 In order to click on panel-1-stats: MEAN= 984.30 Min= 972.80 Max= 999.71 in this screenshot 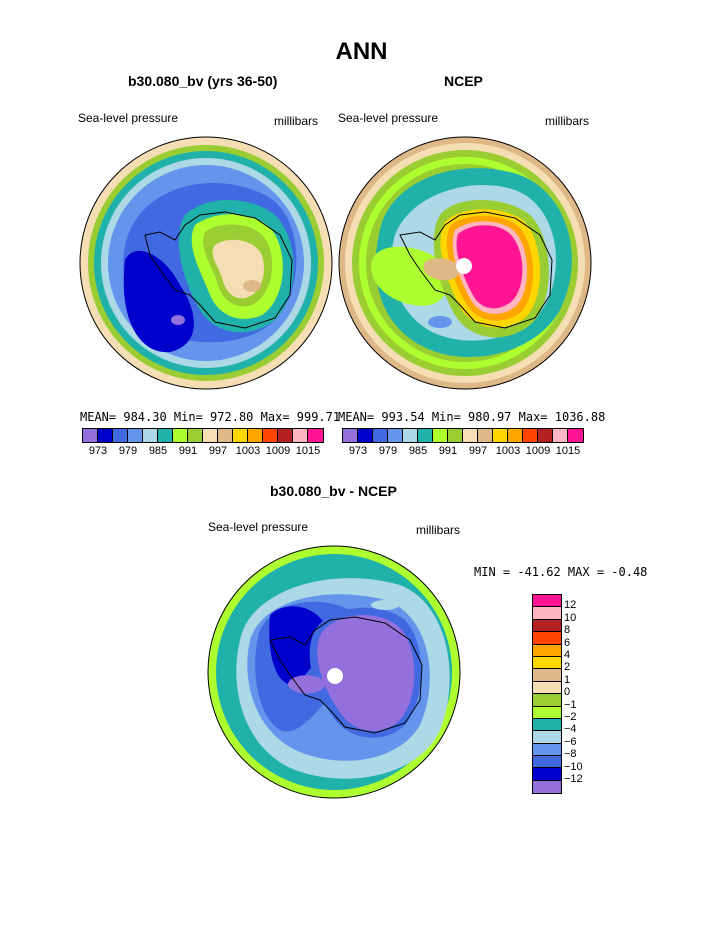, I will do `click(210, 417)`.